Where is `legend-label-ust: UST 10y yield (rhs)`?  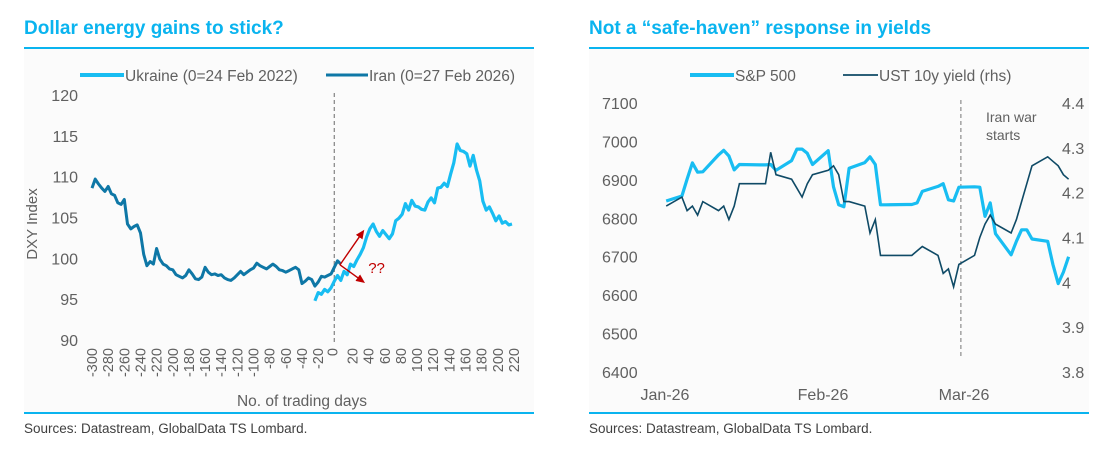 legend-label-ust: UST 10y yield (rhs) is located at coordinates (945, 76).